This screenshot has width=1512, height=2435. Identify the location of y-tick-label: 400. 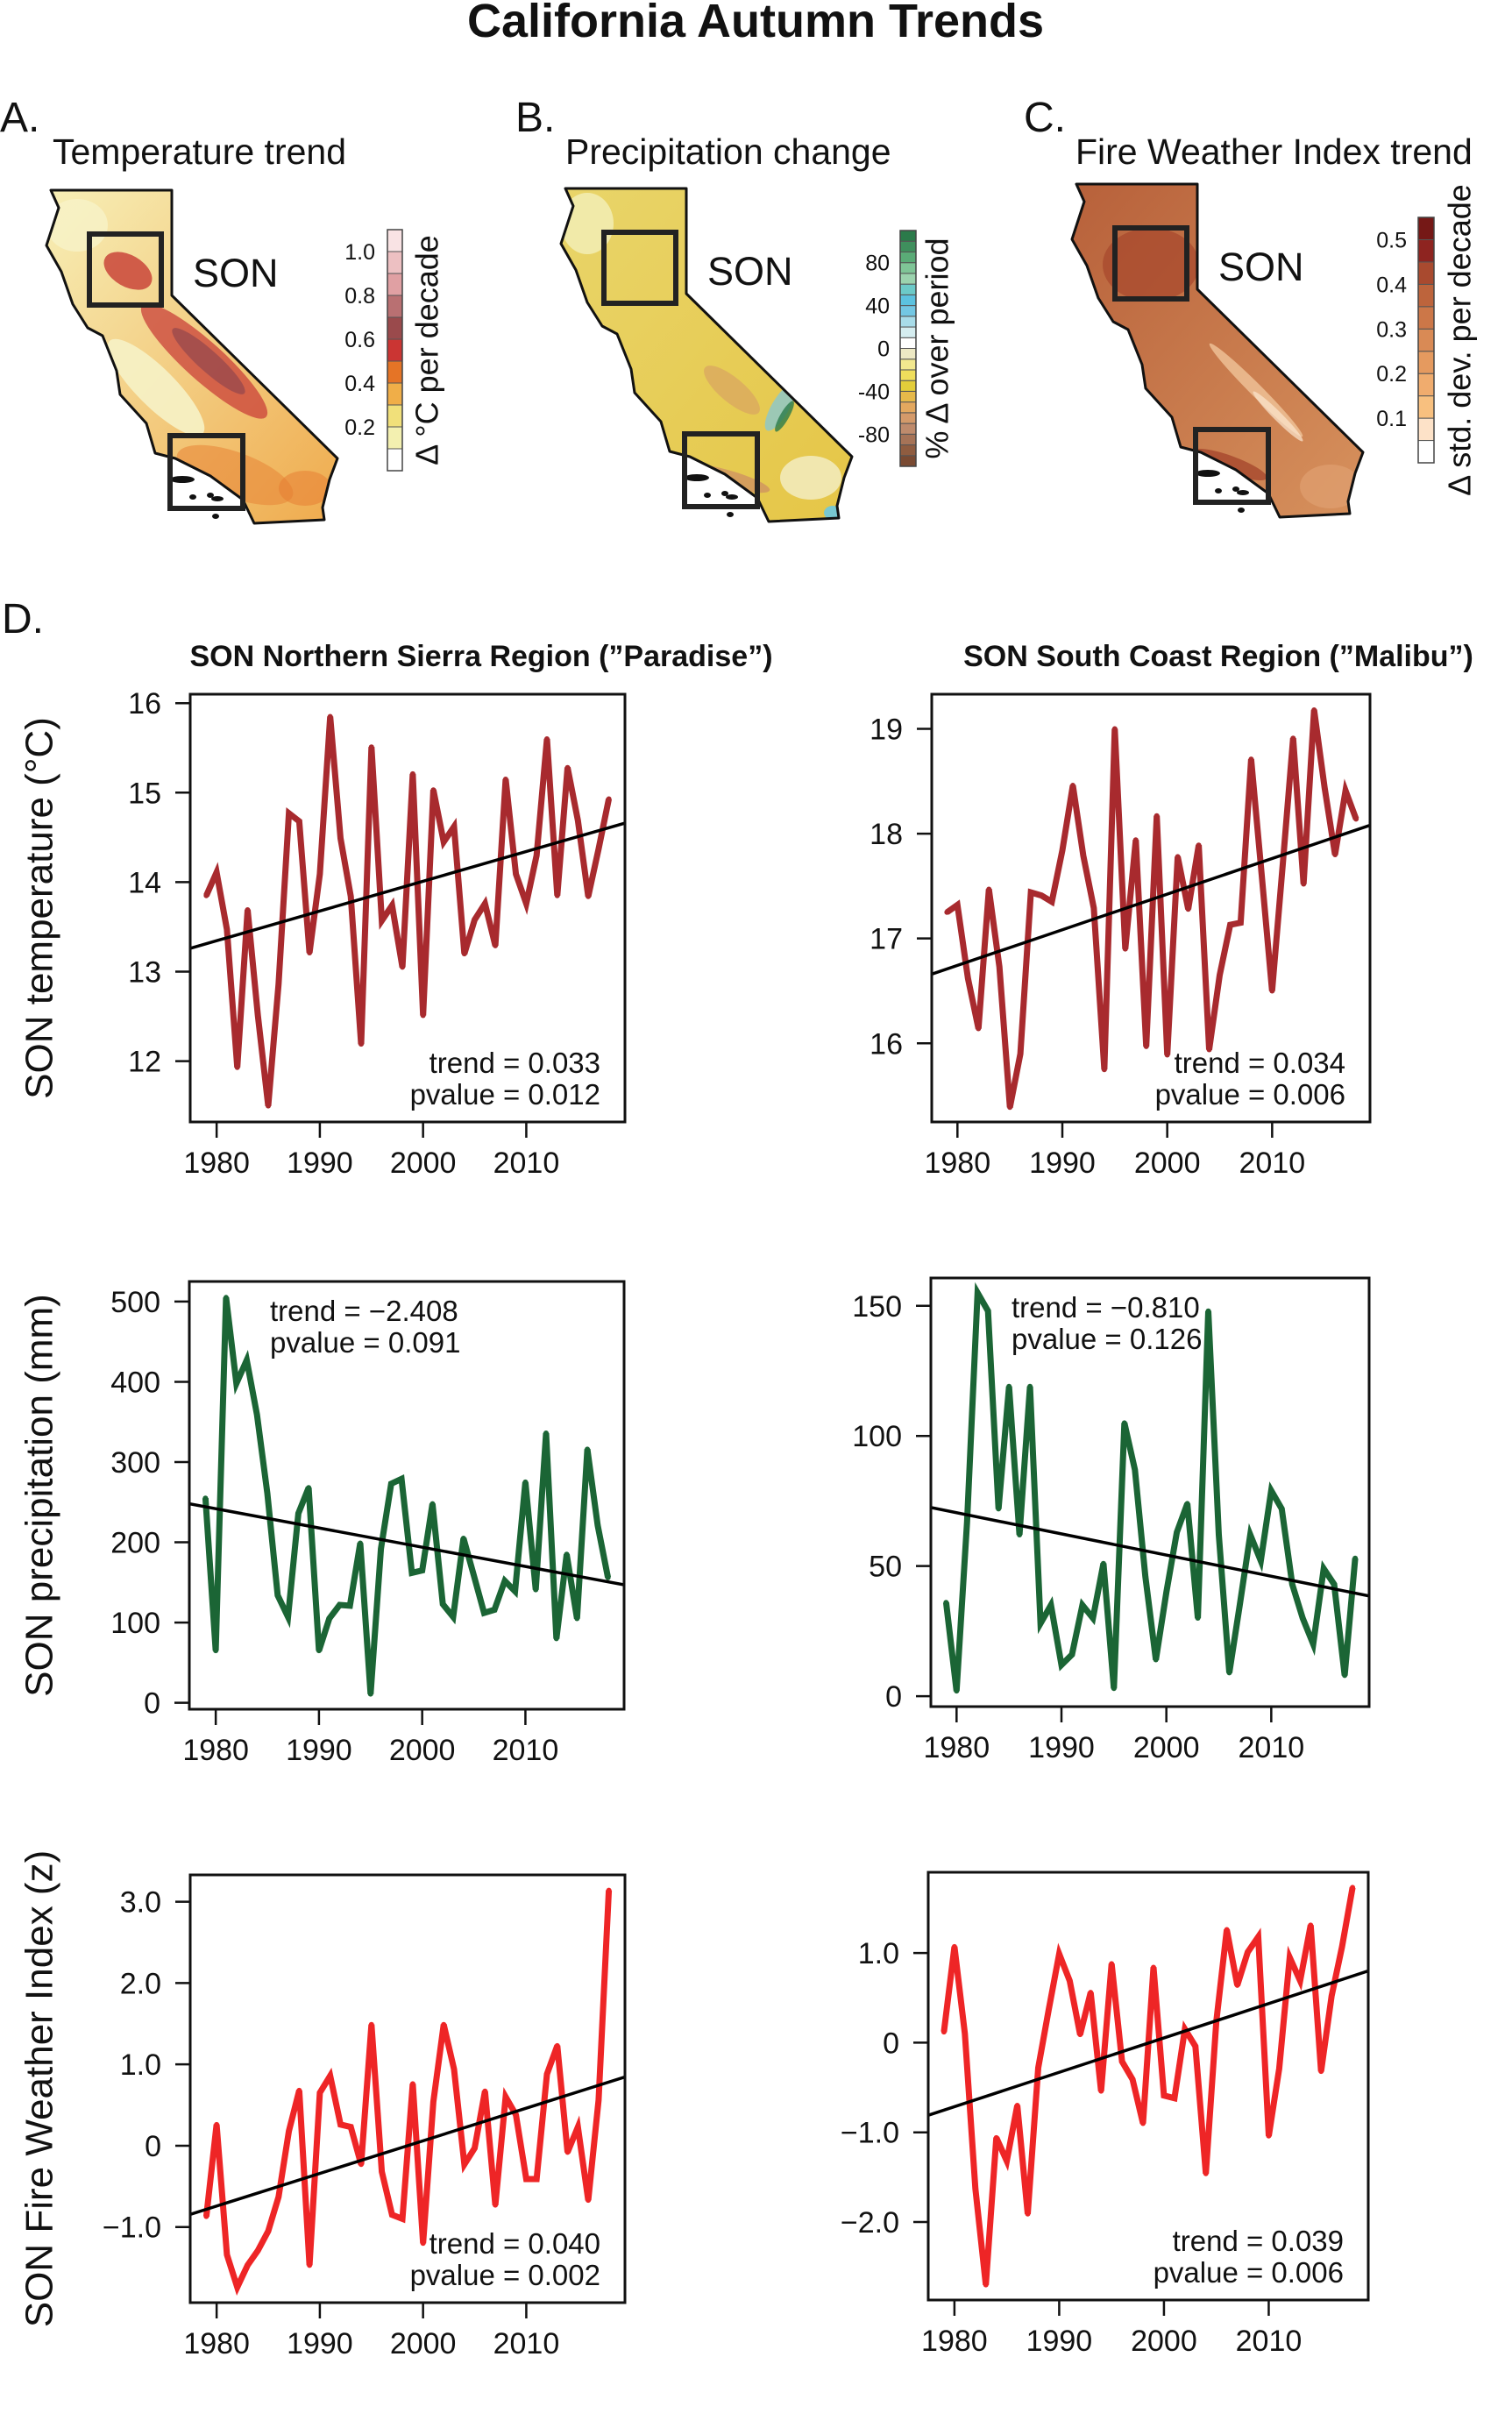
(135, 1382).